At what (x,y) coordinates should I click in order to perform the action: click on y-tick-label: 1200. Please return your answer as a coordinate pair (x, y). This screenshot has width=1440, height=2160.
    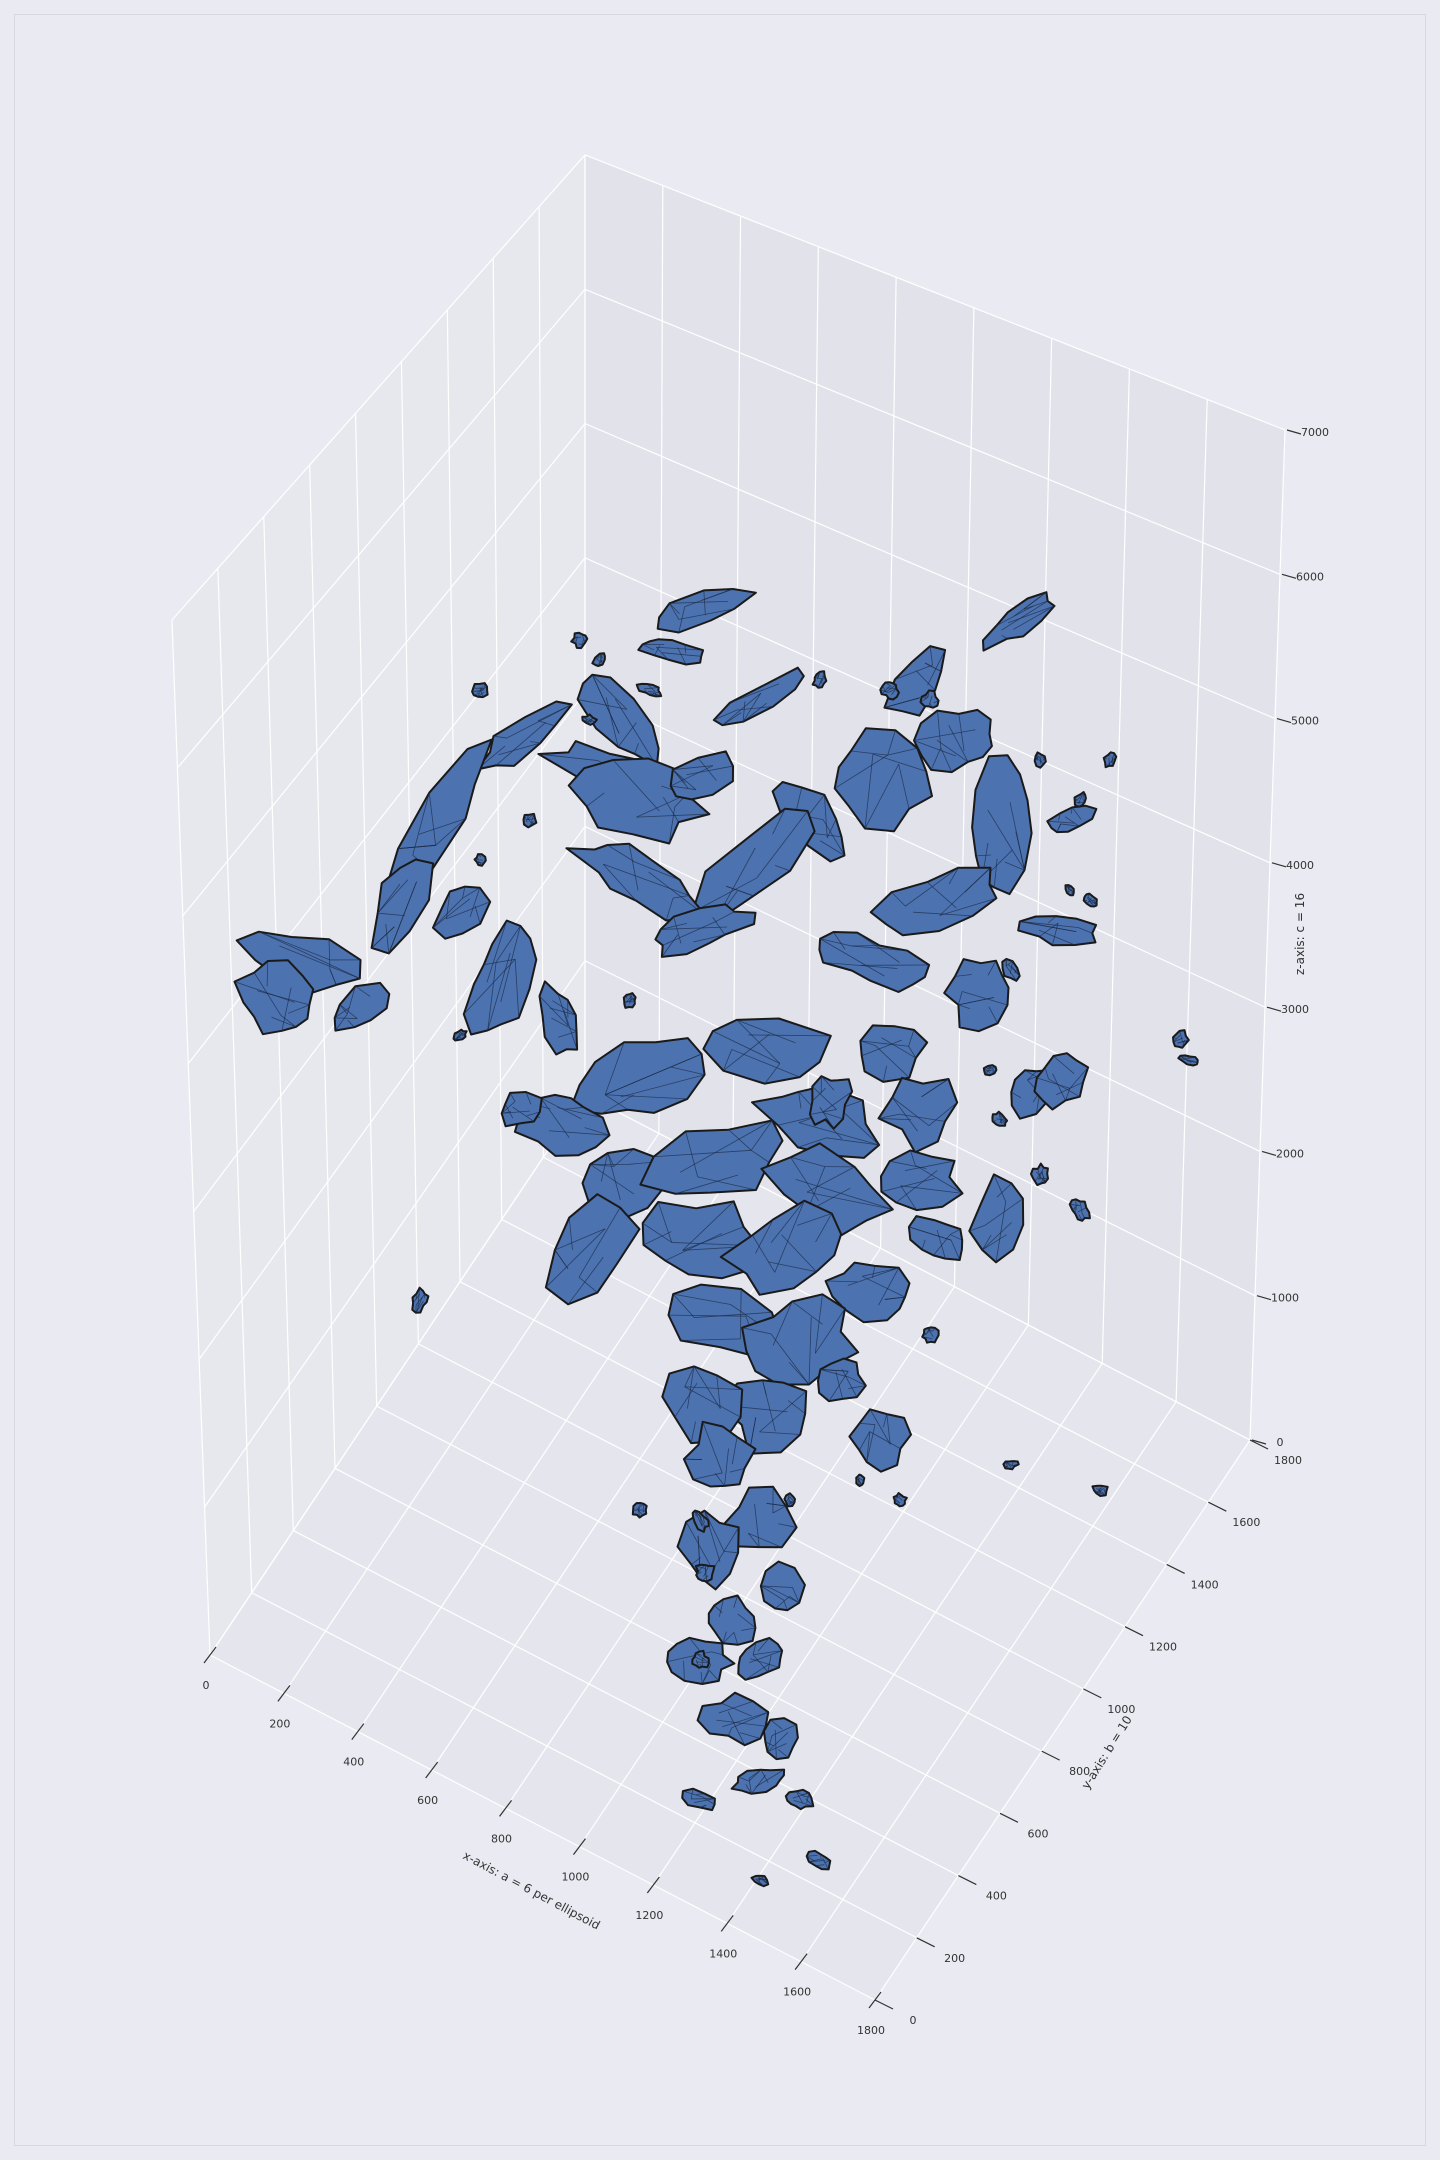
    Looking at the image, I should click on (1163, 1647).